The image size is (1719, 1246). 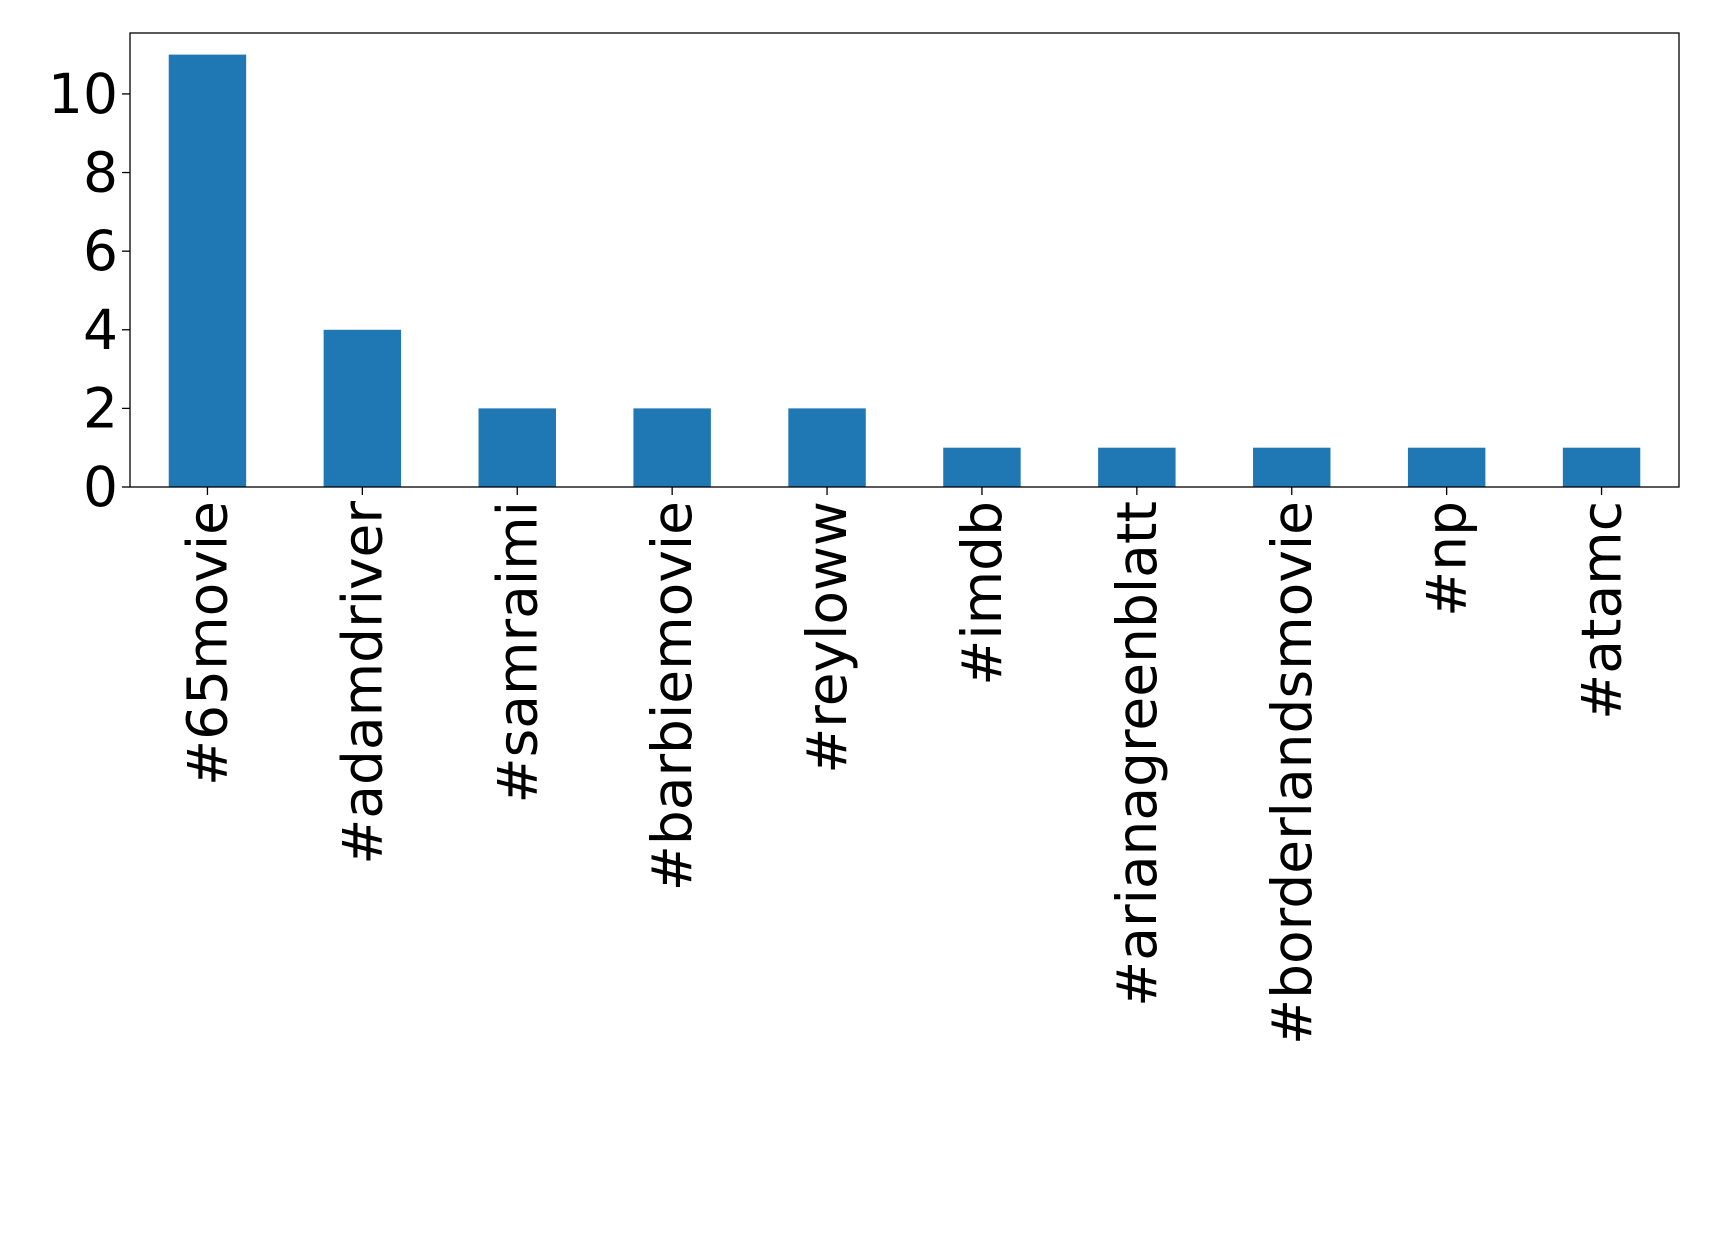 I want to click on x-tick-label: #adamdriver, so click(x=362, y=683).